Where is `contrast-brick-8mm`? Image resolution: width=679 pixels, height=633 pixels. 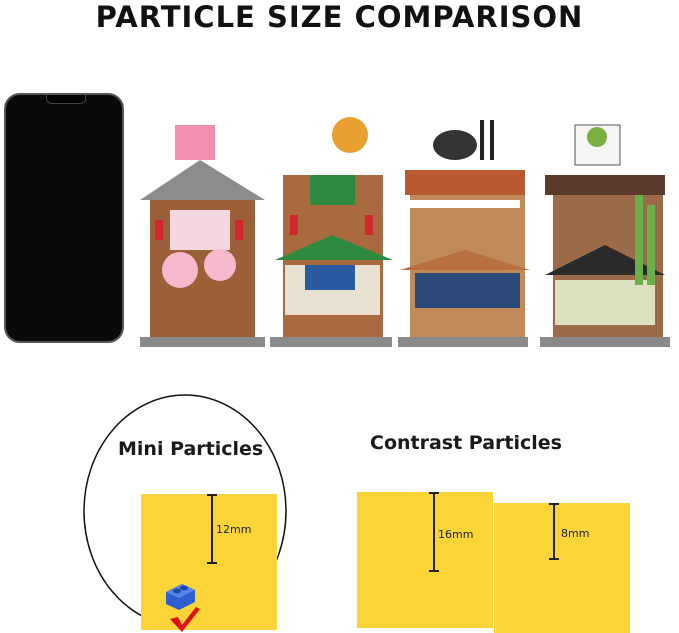 contrast-brick-8mm is located at coordinates (562, 568).